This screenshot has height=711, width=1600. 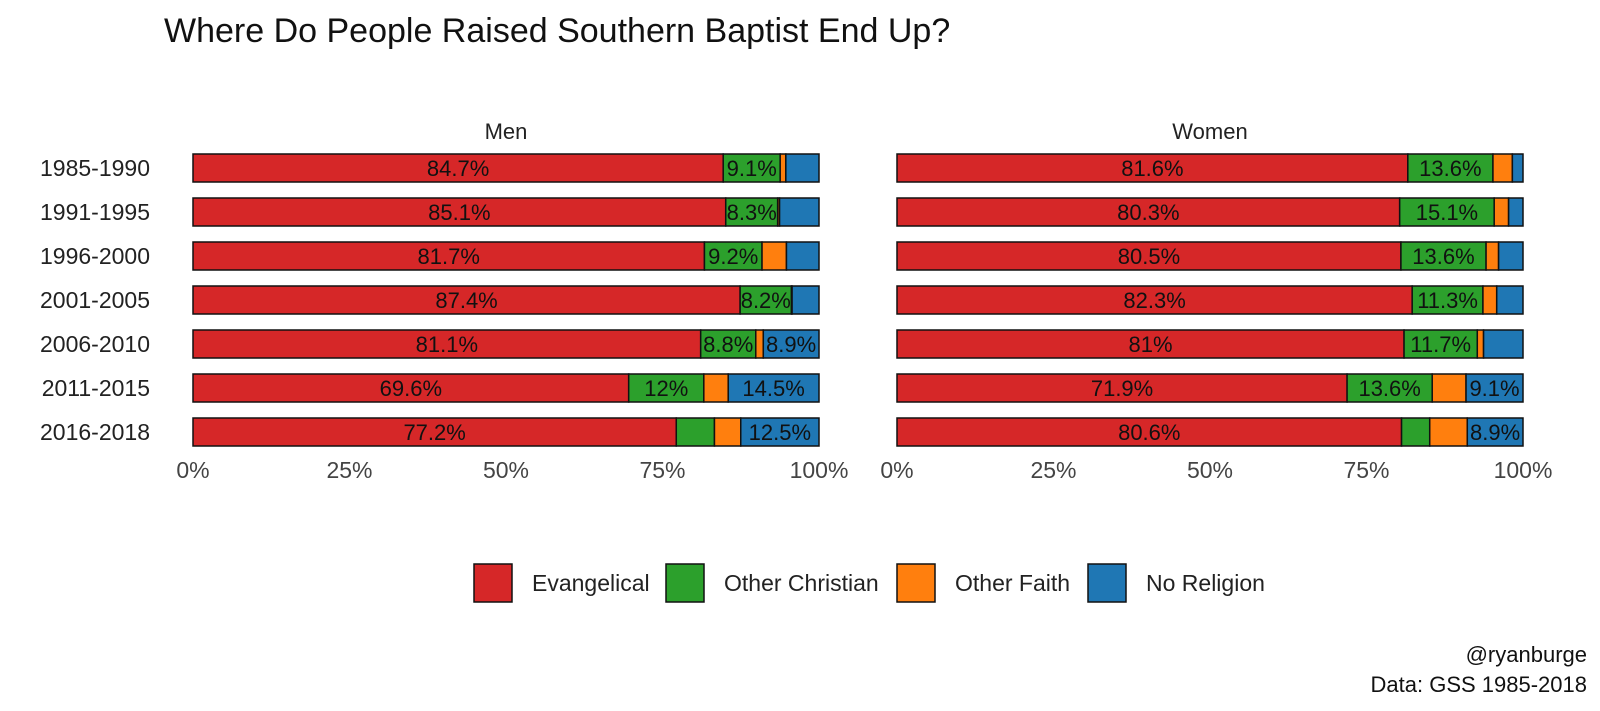 I want to click on bar-segment-men-2016-2018-evangelical, so click(x=435, y=432).